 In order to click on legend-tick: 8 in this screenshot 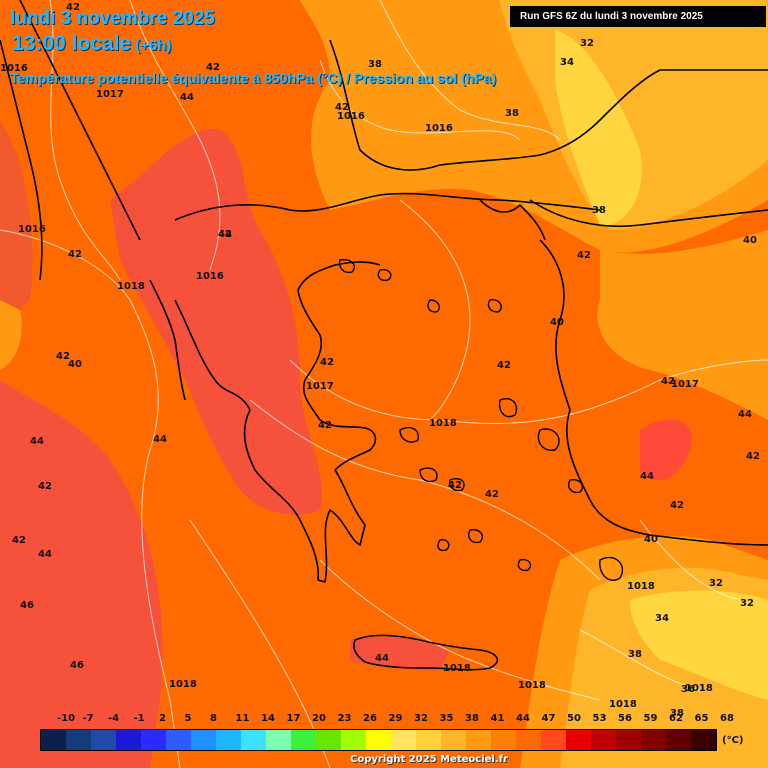, I will do `click(213, 718)`.